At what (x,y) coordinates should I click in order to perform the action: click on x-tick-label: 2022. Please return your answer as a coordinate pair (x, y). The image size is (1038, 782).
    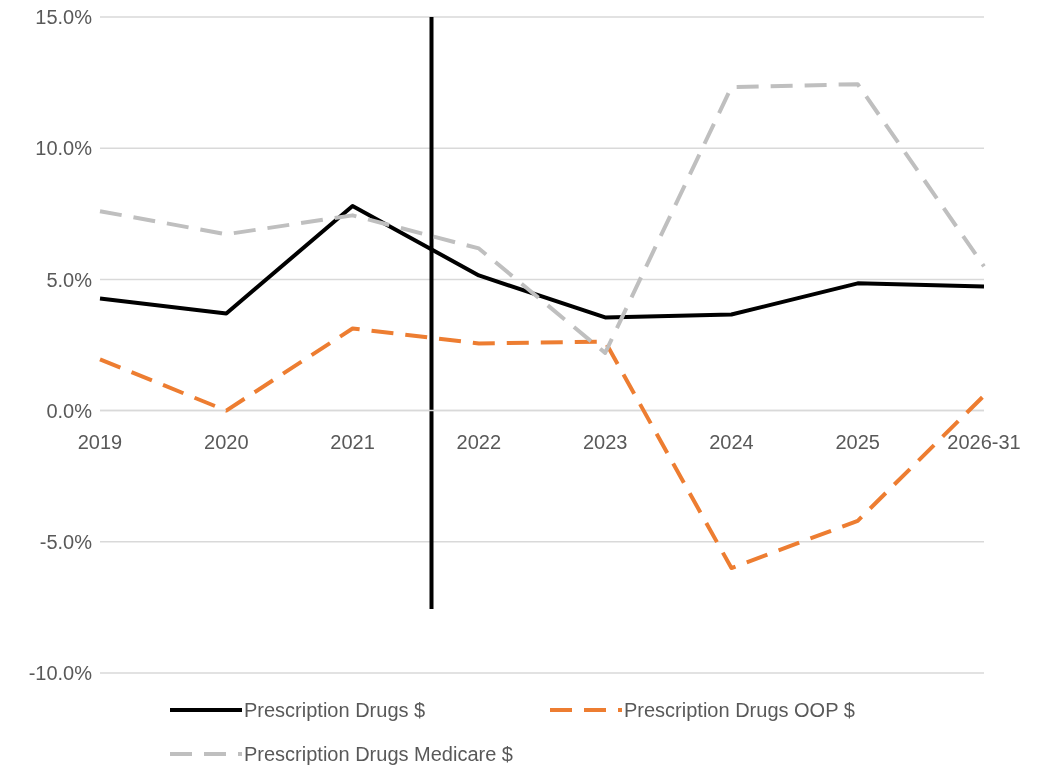
    Looking at the image, I should click on (479, 441).